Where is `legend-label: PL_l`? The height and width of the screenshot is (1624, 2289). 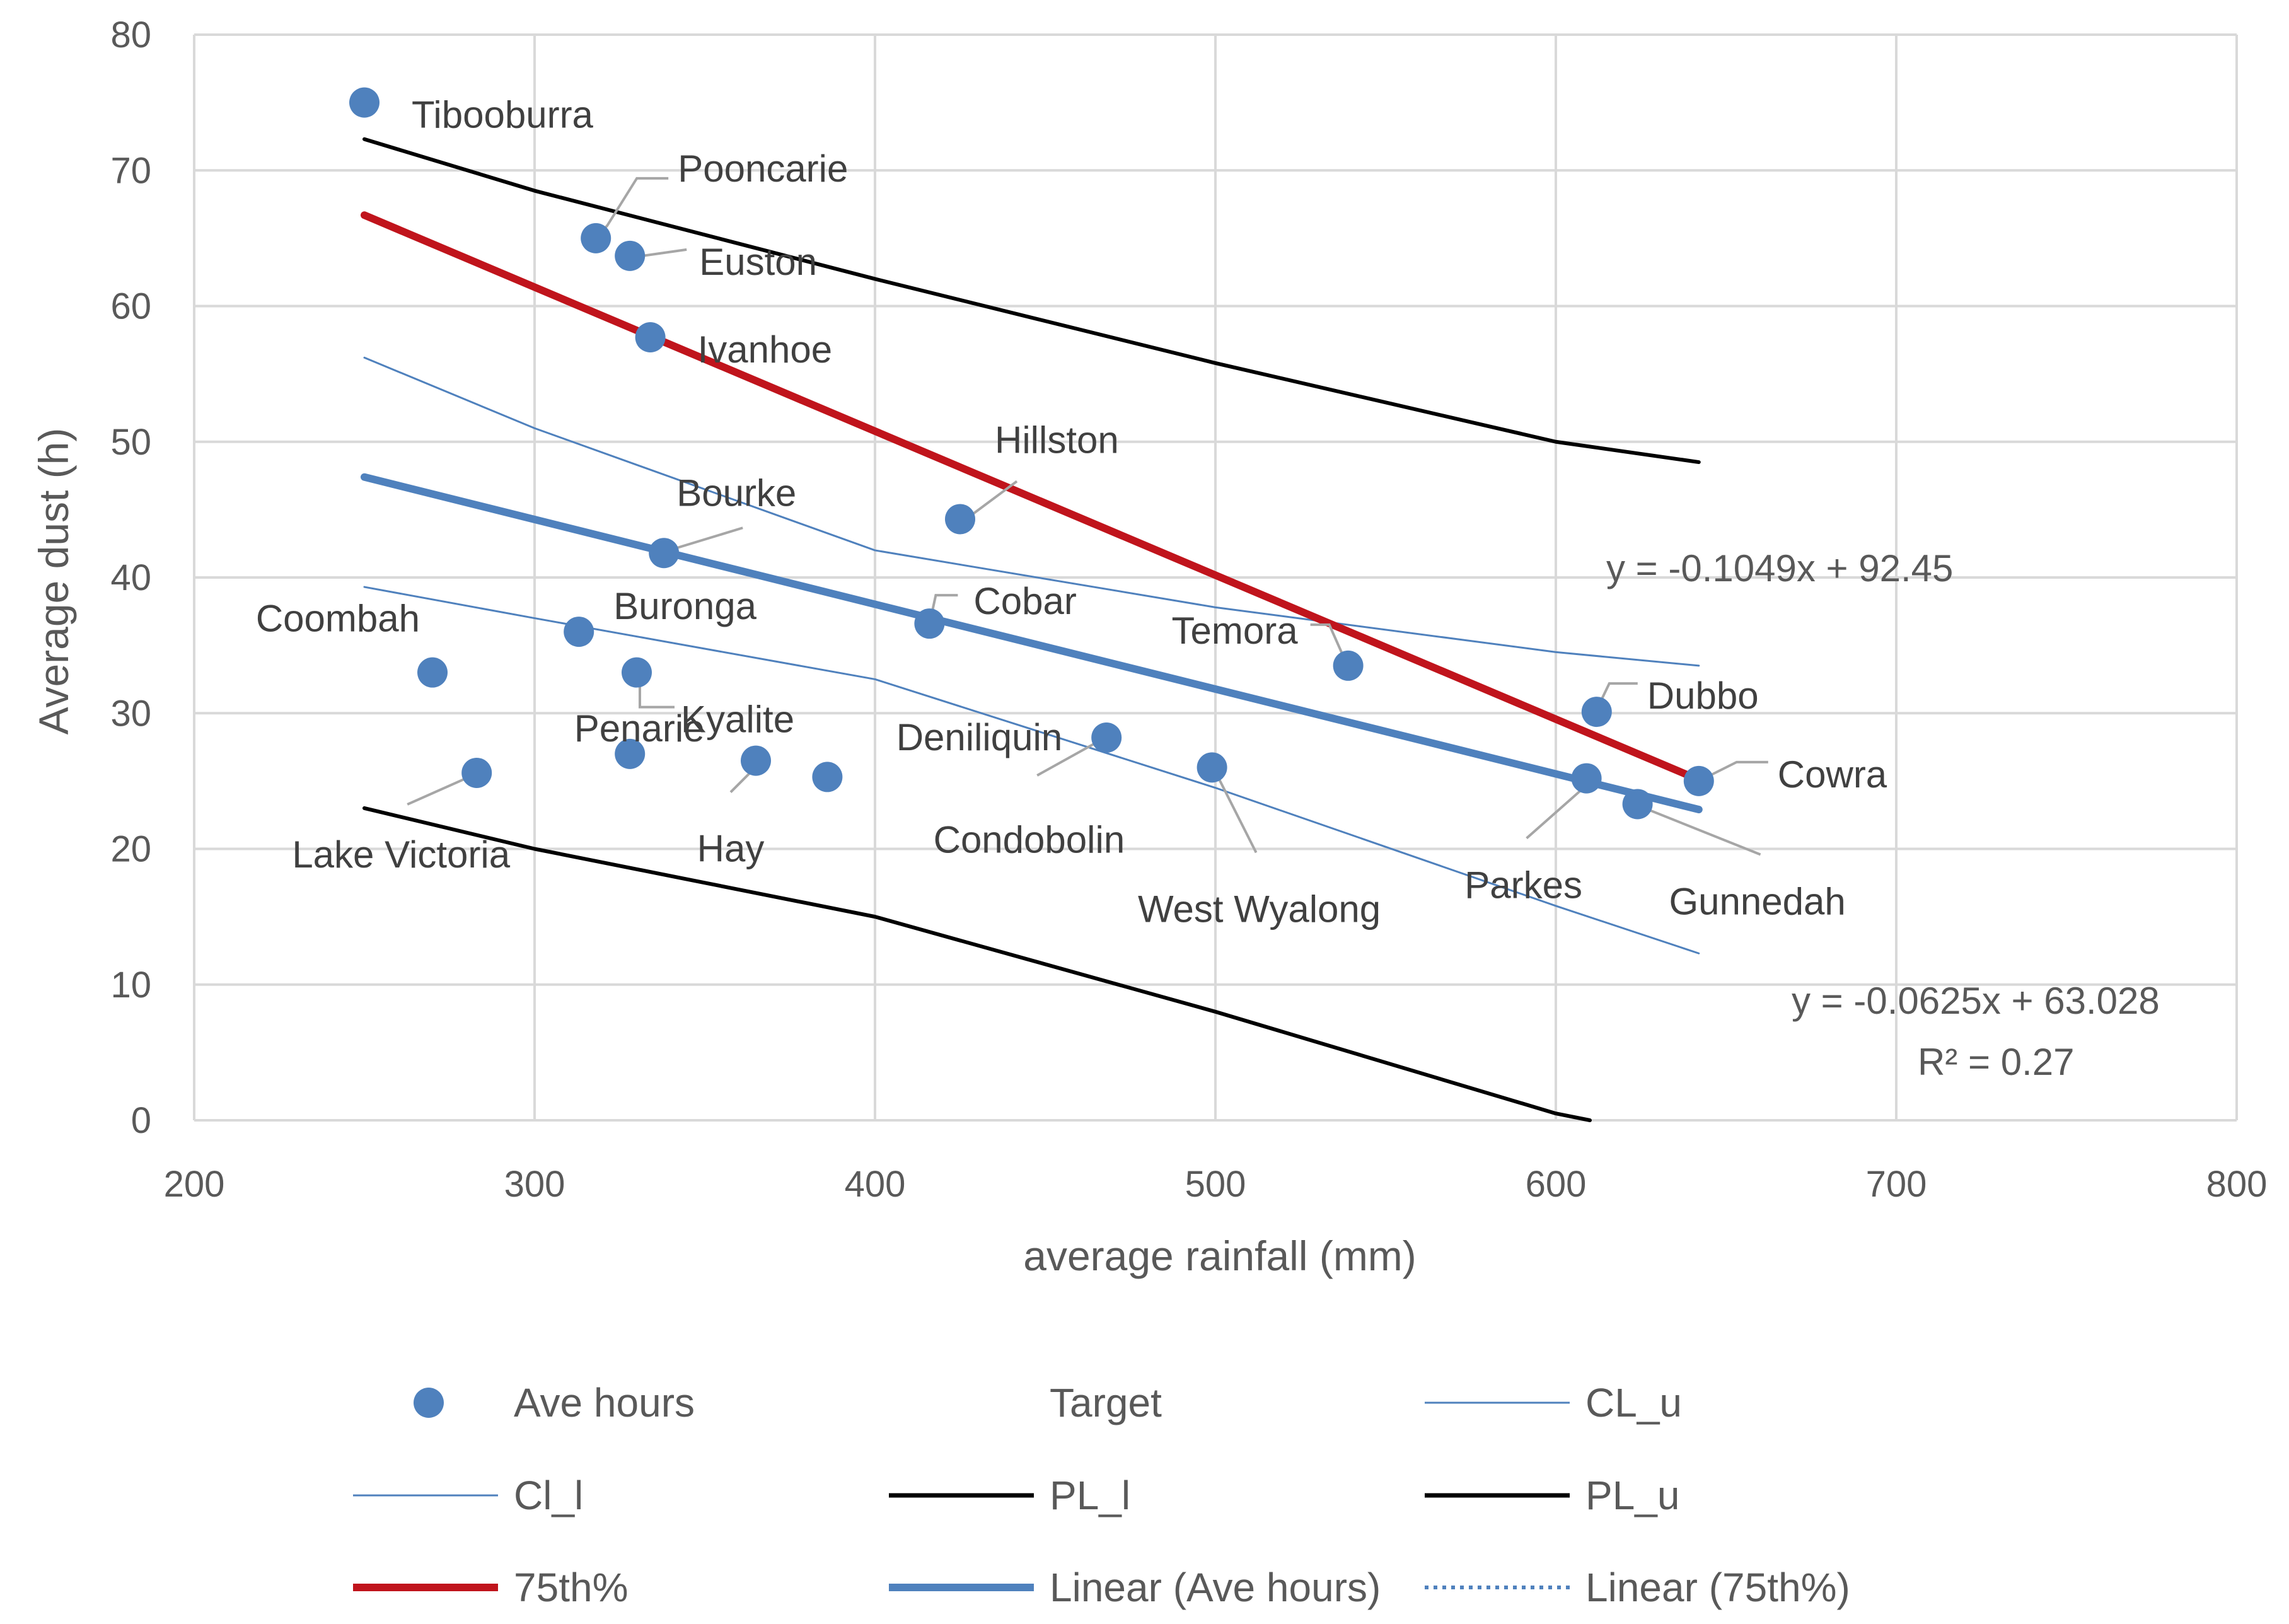 legend-label: PL_l is located at coordinates (1090, 1496).